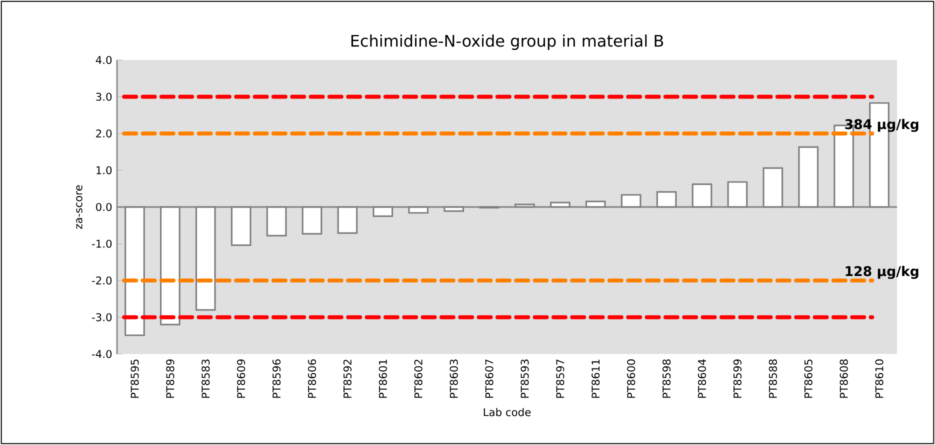 This screenshot has width=935, height=445. What do you see at coordinates (104, 96) in the screenshot?
I see `y-tick-label: 3.0` at bounding box center [104, 96].